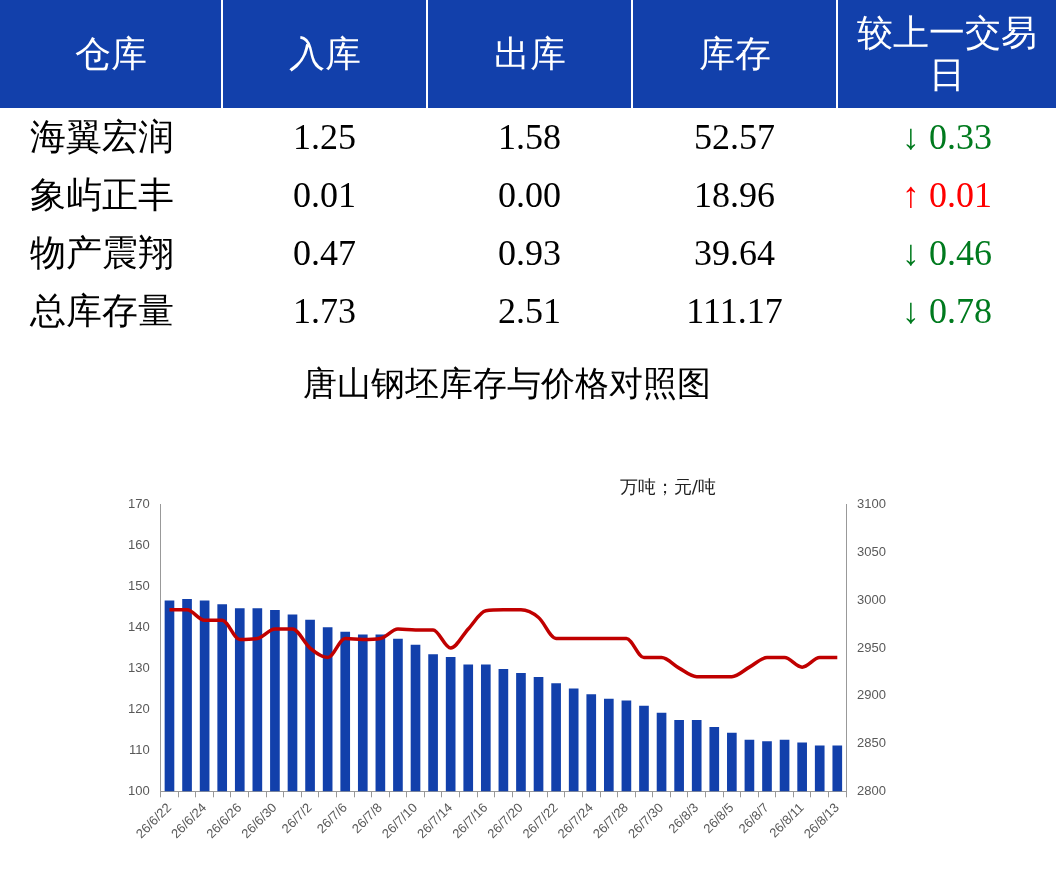 Image resolution: width=1057 pixels, height=895 pixels. I want to click on text: 0.01, so click(324, 195).